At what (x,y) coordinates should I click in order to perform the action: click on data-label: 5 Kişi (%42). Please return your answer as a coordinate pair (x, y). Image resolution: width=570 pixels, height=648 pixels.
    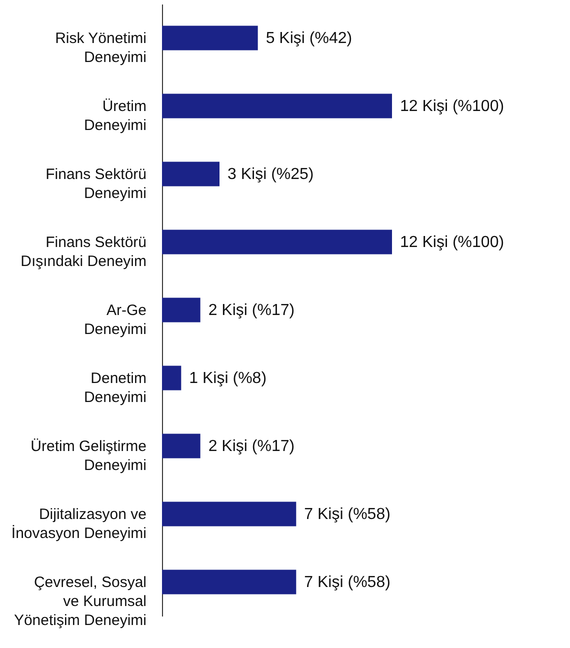
    Looking at the image, I should click on (309, 38).